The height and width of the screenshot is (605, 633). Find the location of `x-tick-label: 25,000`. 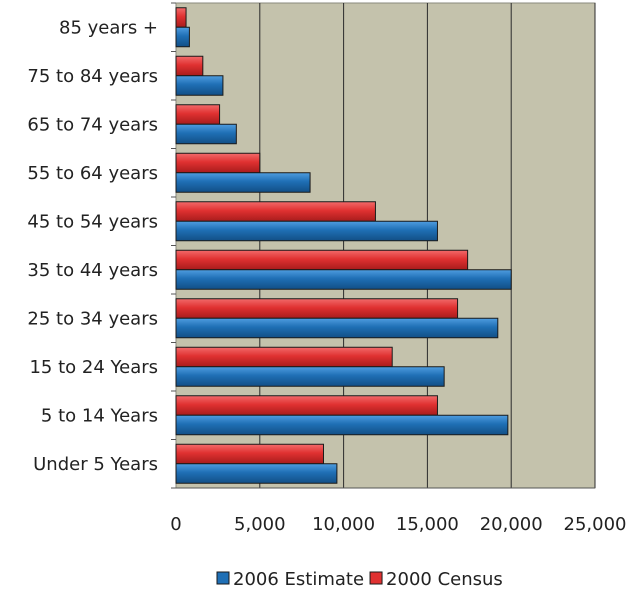

x-tick-label: 25,000 is located at coordinates (595, 524).